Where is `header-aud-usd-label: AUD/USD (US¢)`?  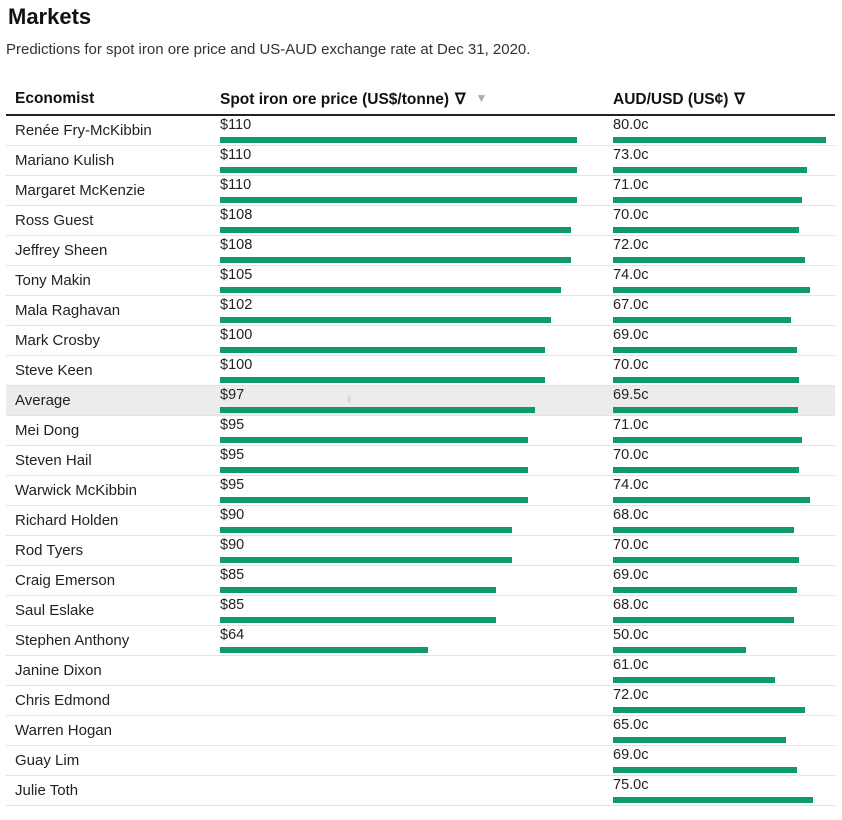 header-aud-usd-label: AUD/USD (US¢) is located at coordinates (671, 99).